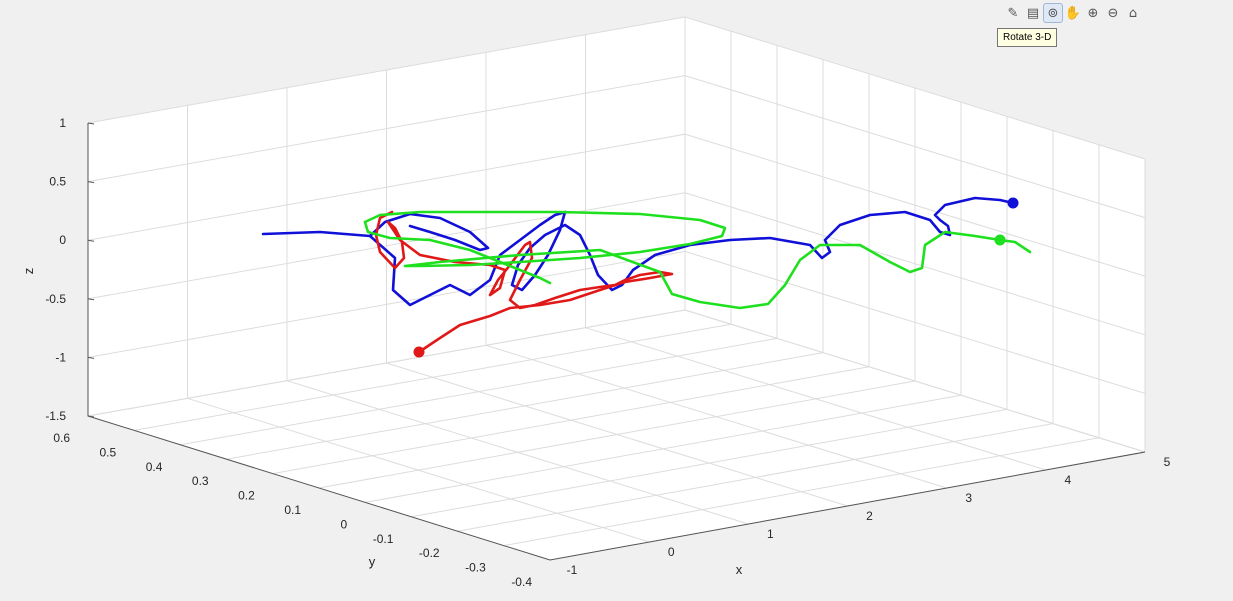 This screenshot has height=601, width=1233. I want to click on z-tick-label: 0, so click(62, 240).